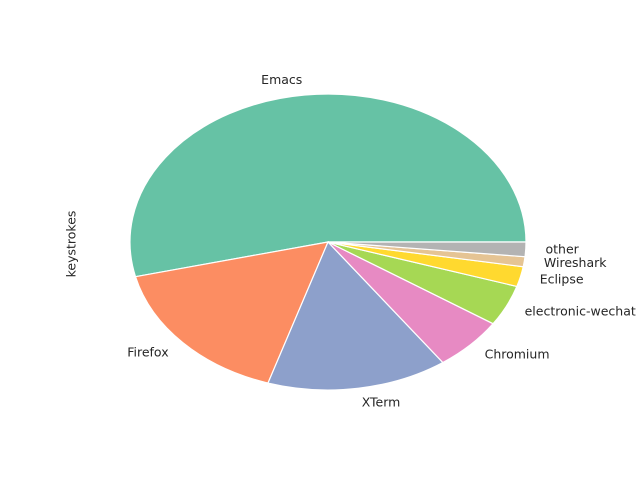 Image resolution: width=640 pixels, height=480 pixels. I want to click on pie-slice-other, so click(427, 249).